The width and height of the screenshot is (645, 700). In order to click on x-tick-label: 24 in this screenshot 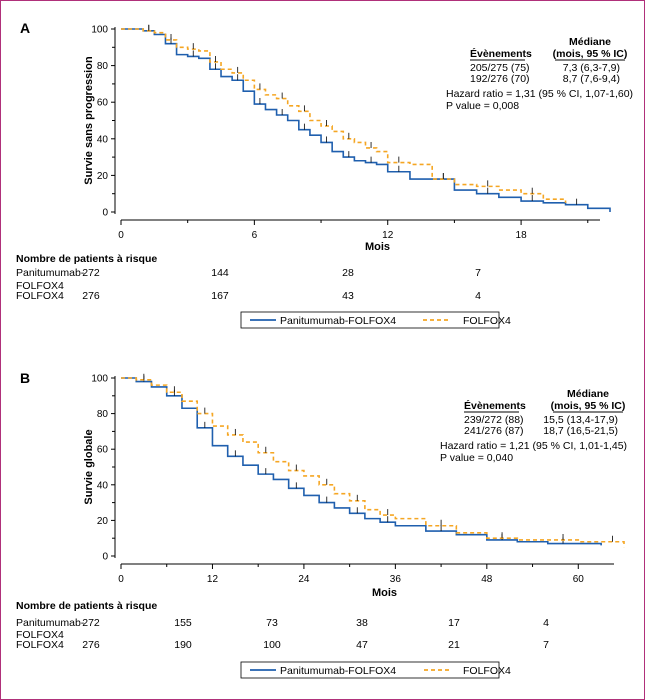, I will do `click(304, 579)`.